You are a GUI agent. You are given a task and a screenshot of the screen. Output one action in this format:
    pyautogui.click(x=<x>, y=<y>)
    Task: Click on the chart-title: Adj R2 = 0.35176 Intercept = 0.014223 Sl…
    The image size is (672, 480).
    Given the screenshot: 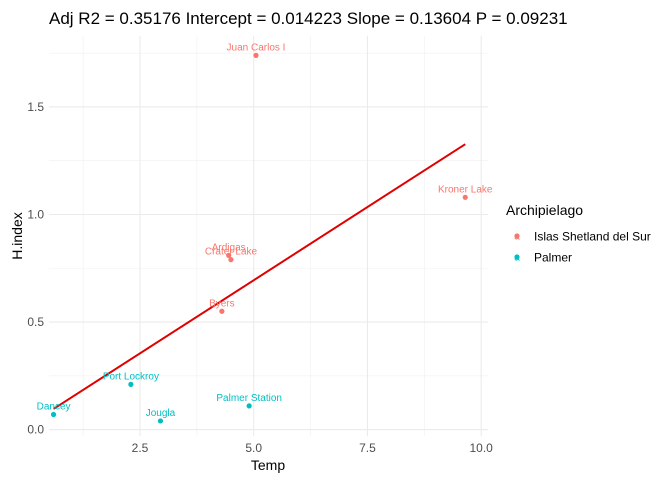 What is the action you would take?
    pyautogui.click(x=308, y=18)
    